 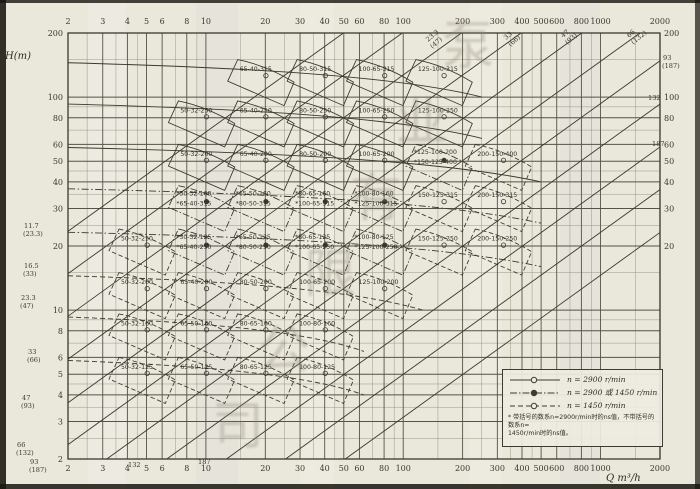 I want to click on x-tick-top: 40, so click(x=325, y=21).